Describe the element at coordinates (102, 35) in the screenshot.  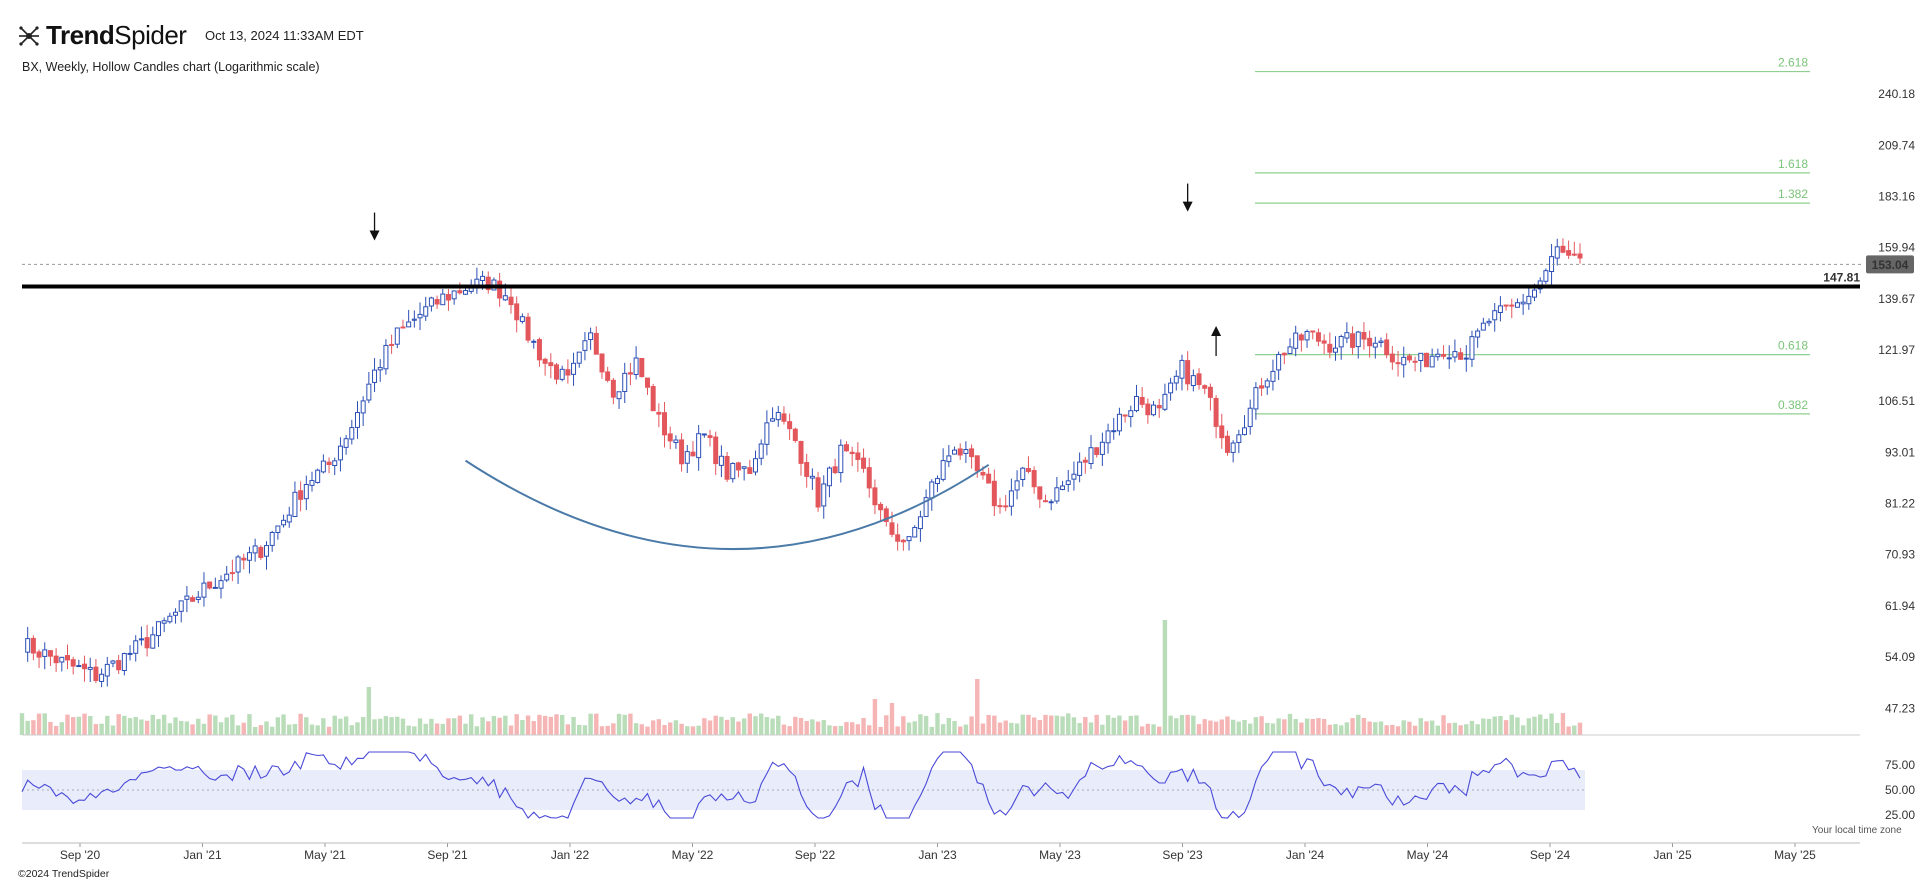
I see `trendspider-logo: TrendSpider` at that location.